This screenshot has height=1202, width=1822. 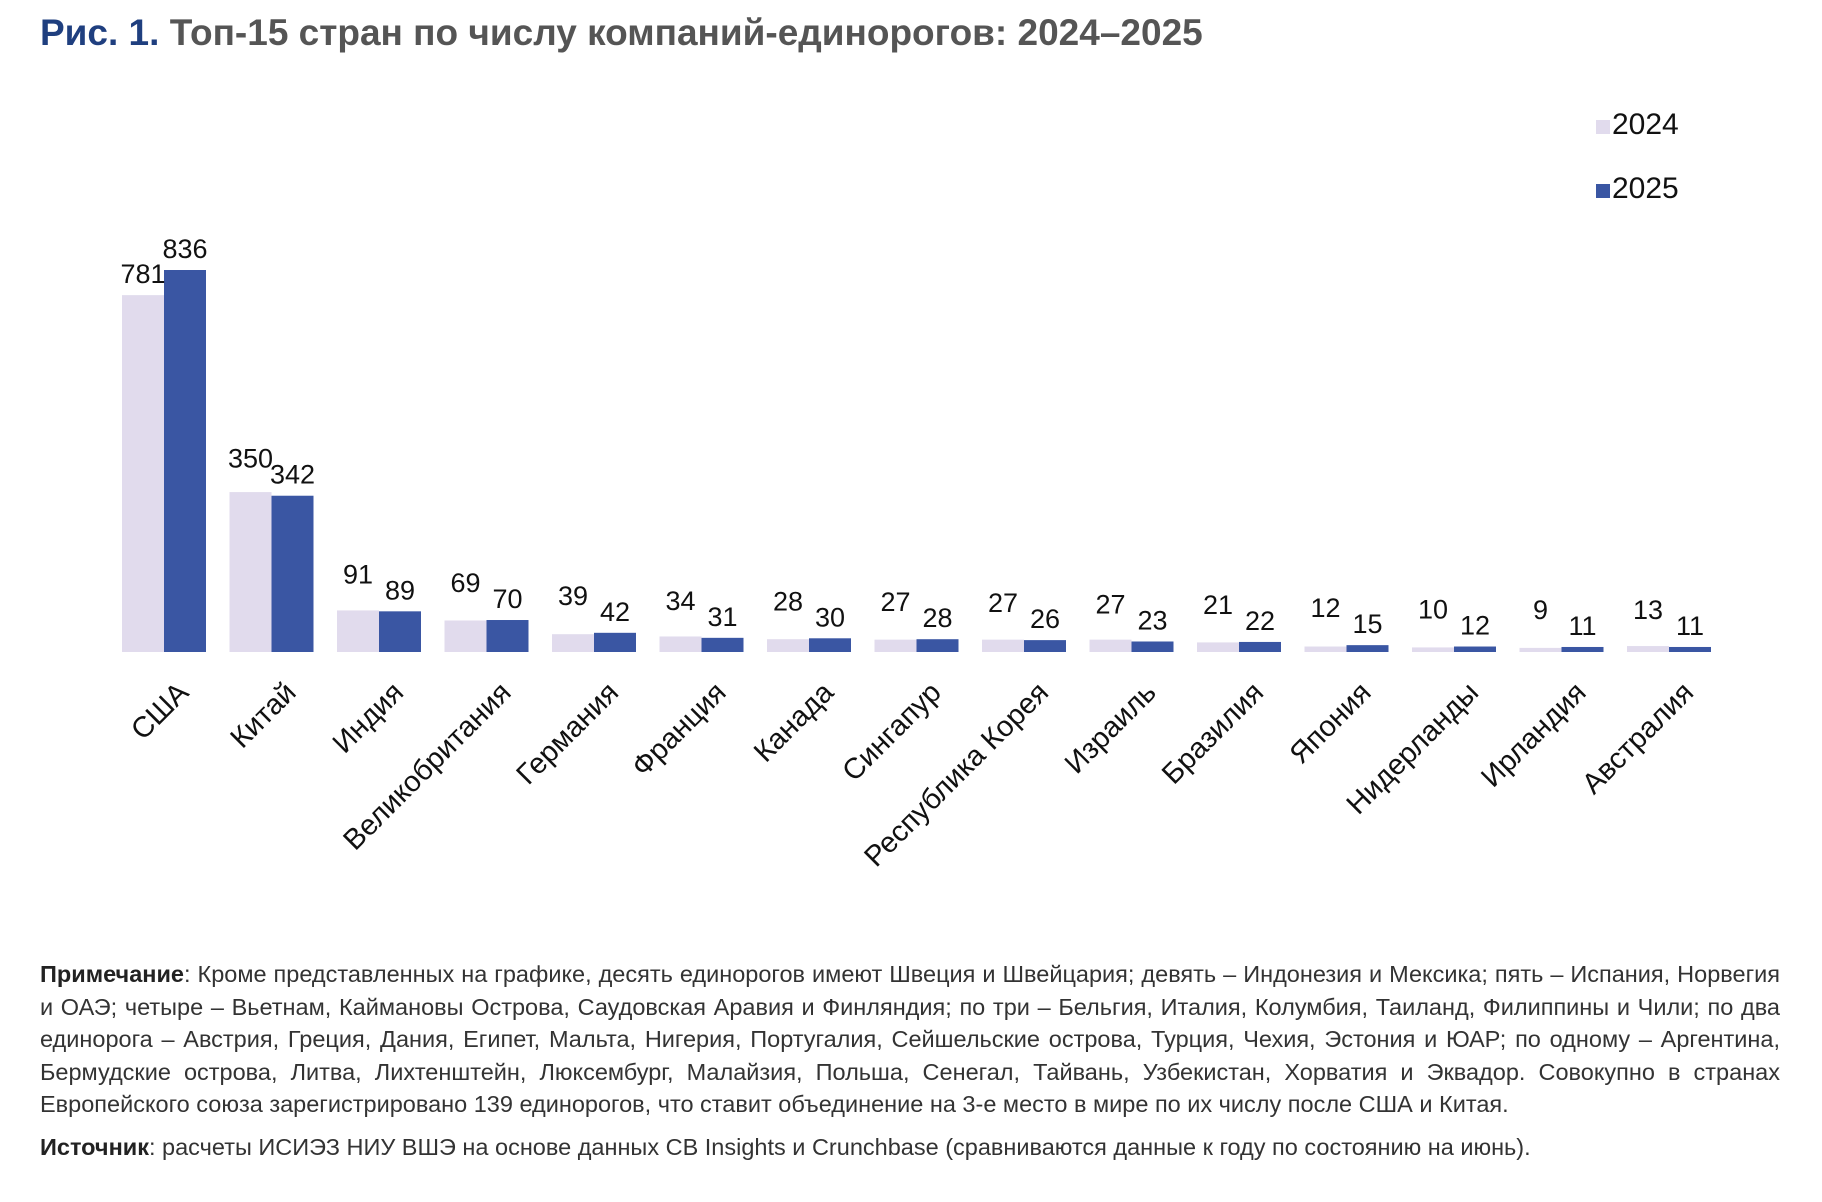 I want to click on value-label-2025-австралия: 11, so click(x=1690, y=626).